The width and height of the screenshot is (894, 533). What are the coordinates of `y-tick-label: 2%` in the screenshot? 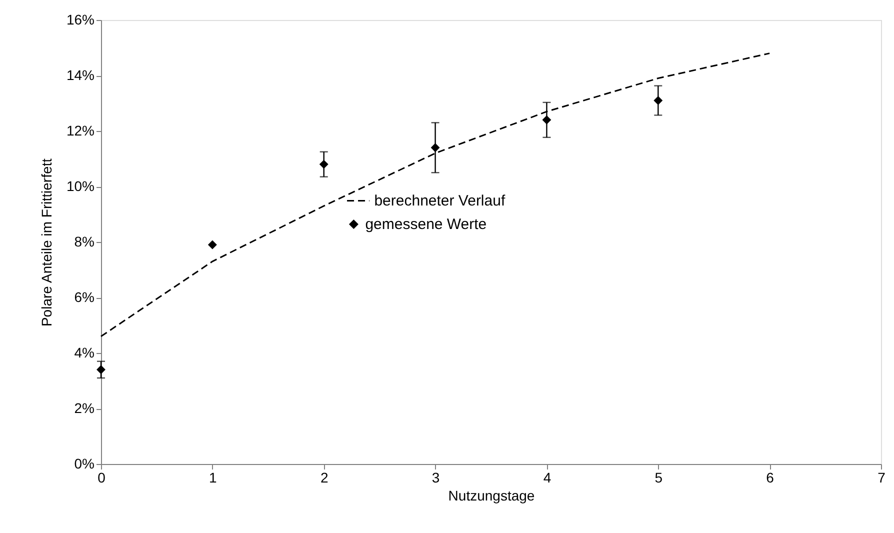 It's located at (84, 408).